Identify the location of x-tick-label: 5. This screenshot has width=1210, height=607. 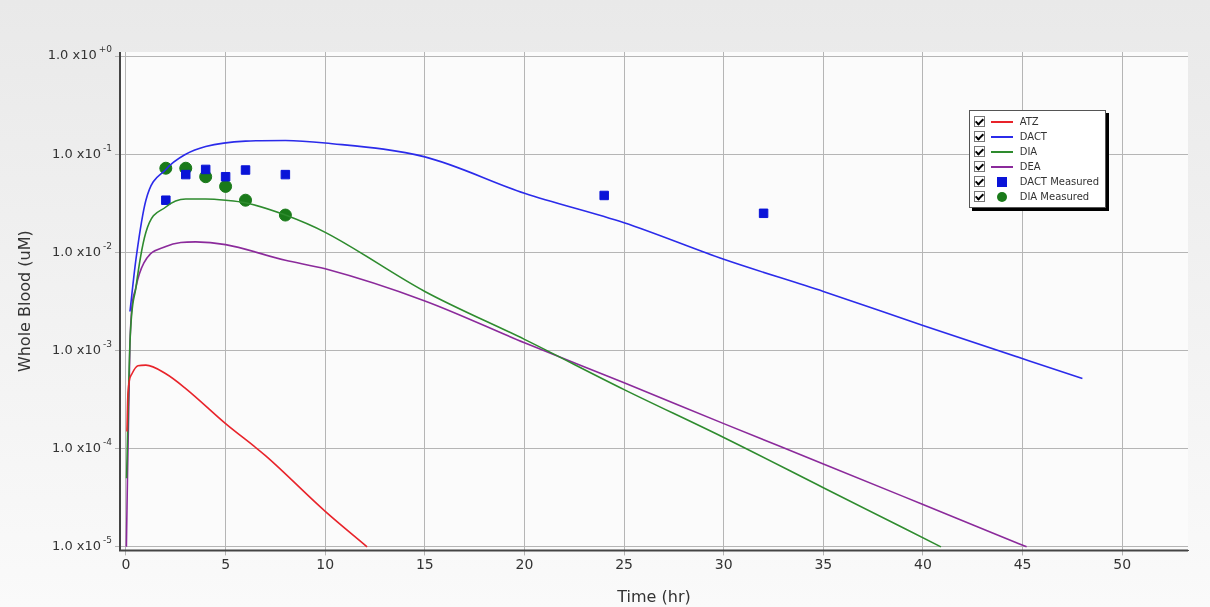
(226, 564).